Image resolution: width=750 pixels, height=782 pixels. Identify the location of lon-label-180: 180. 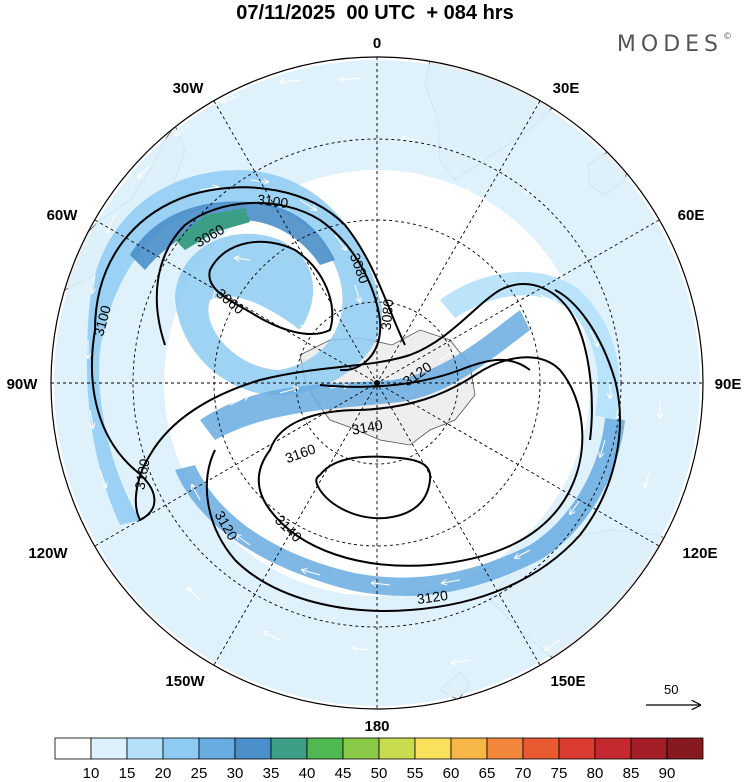
(376, 726).